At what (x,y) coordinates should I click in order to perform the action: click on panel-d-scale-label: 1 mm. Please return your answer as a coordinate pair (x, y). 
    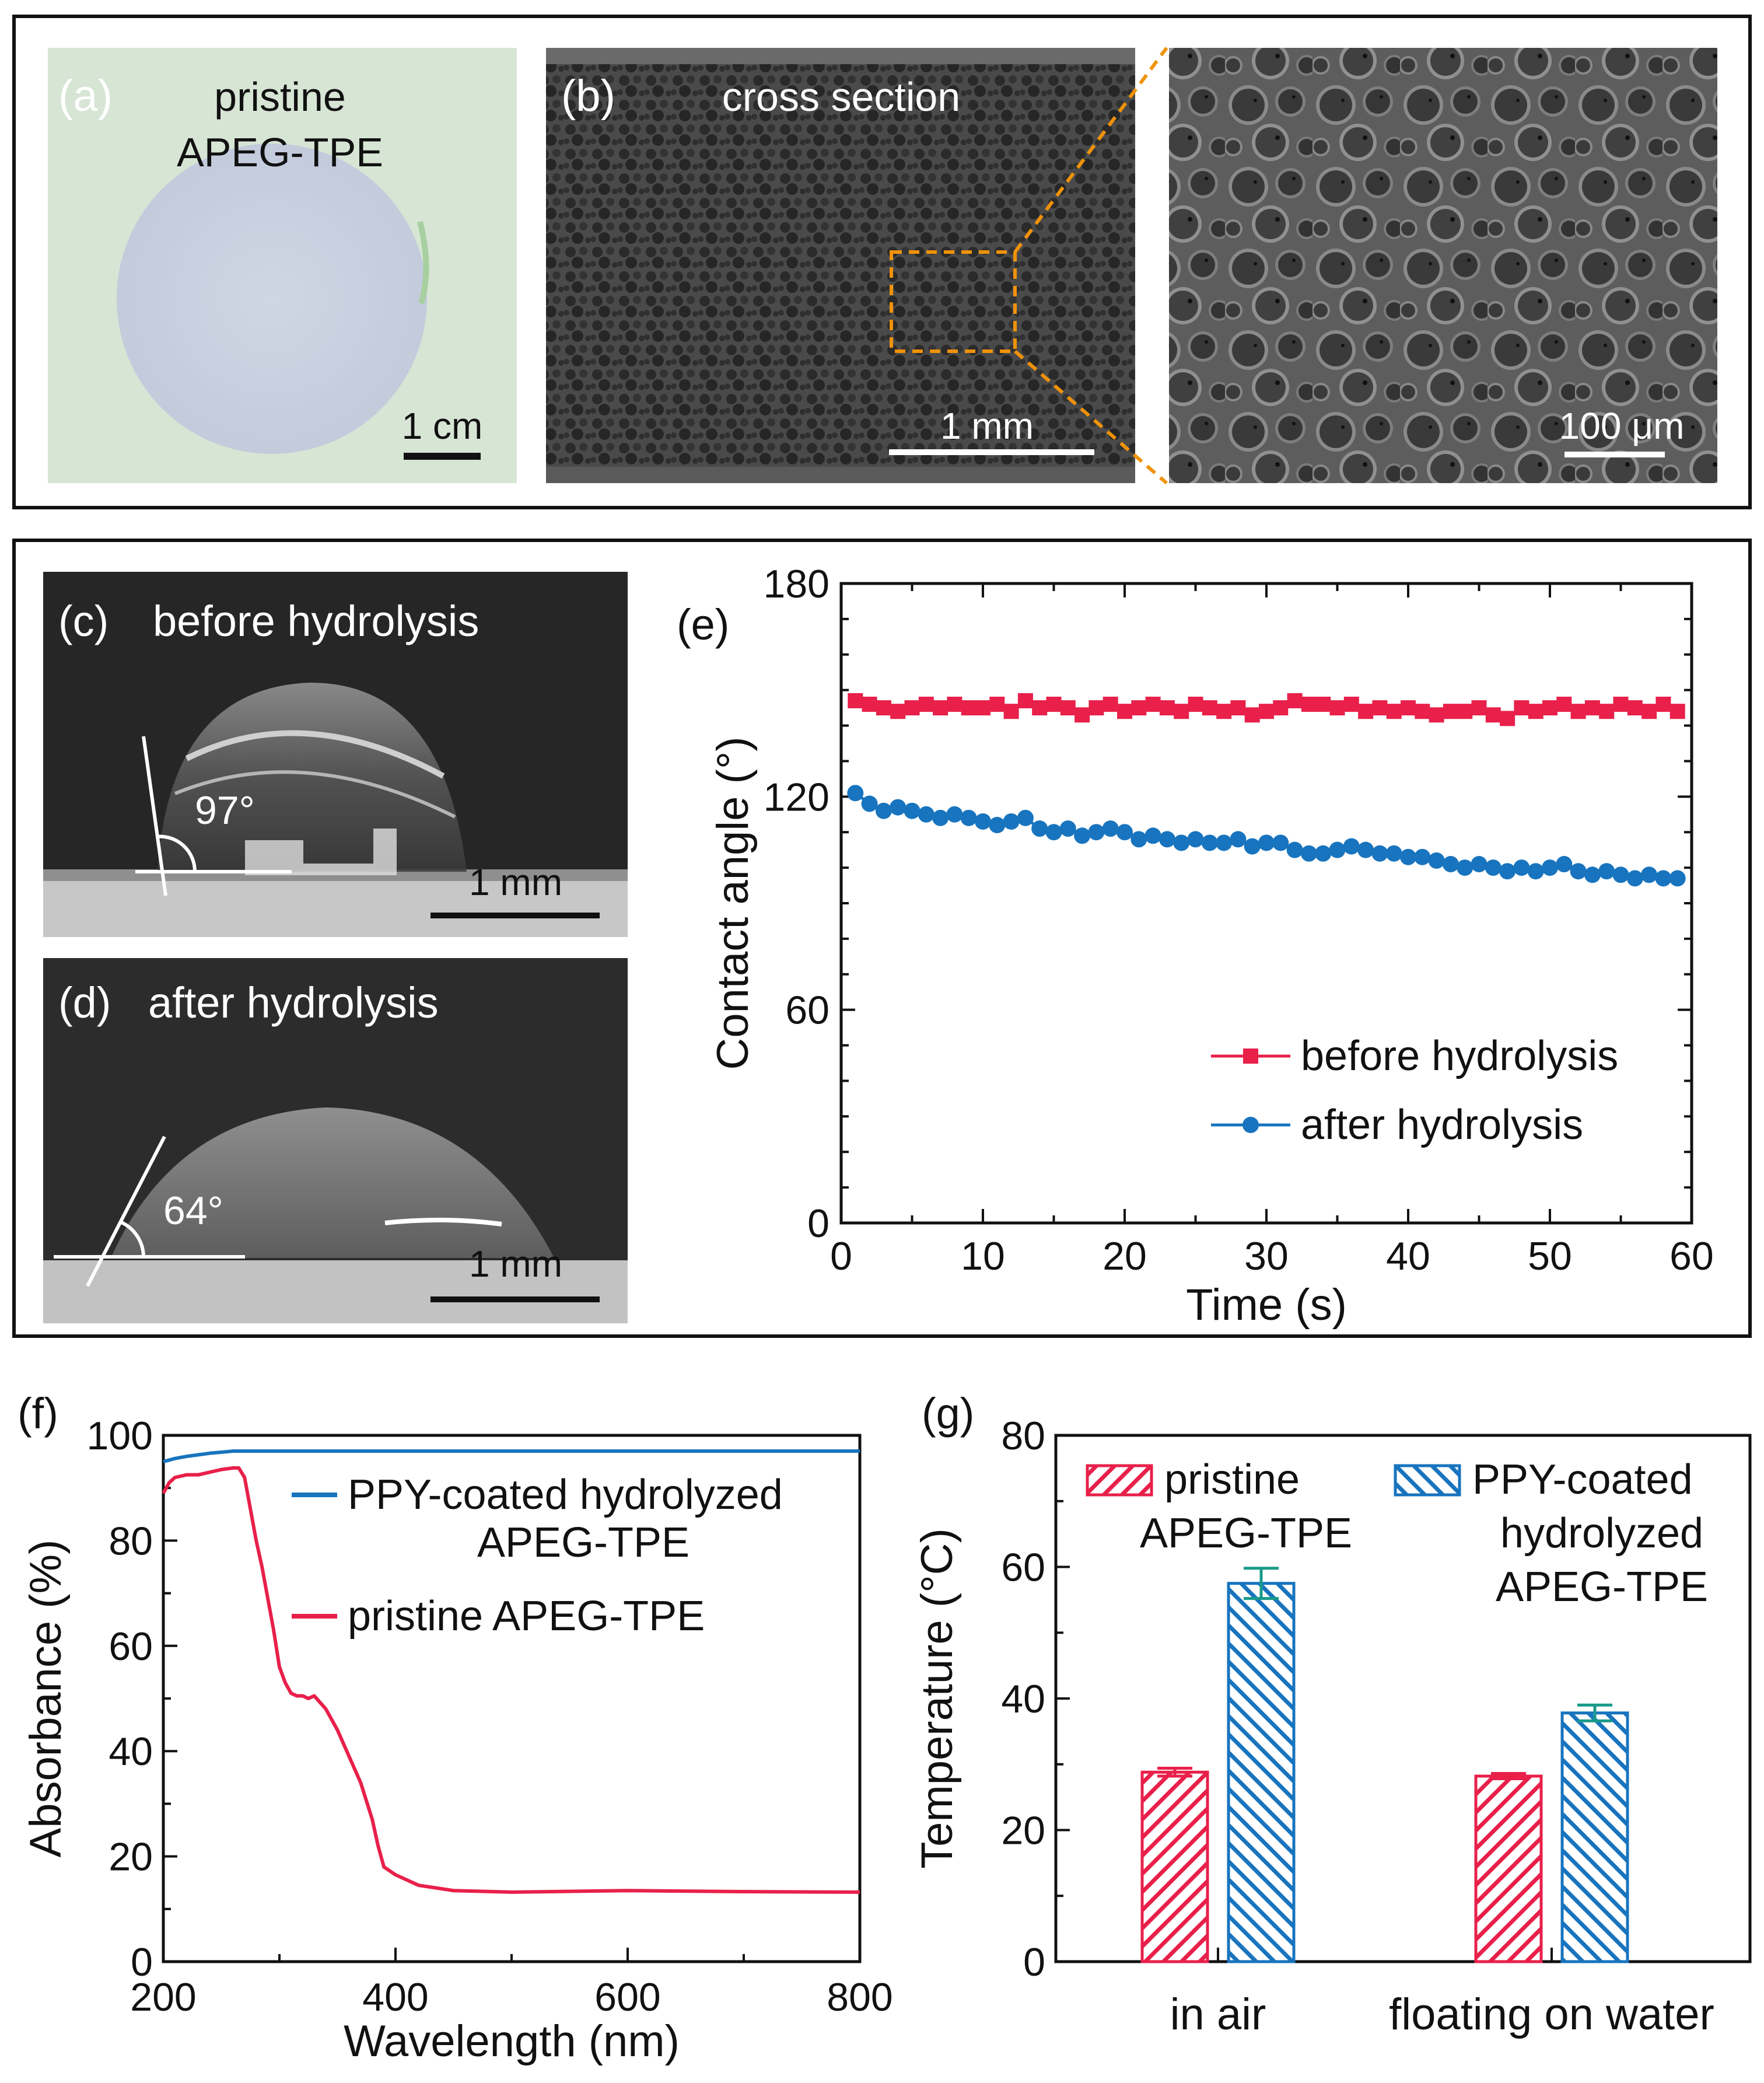
    Looking at the image, I should click on (515, 1264).